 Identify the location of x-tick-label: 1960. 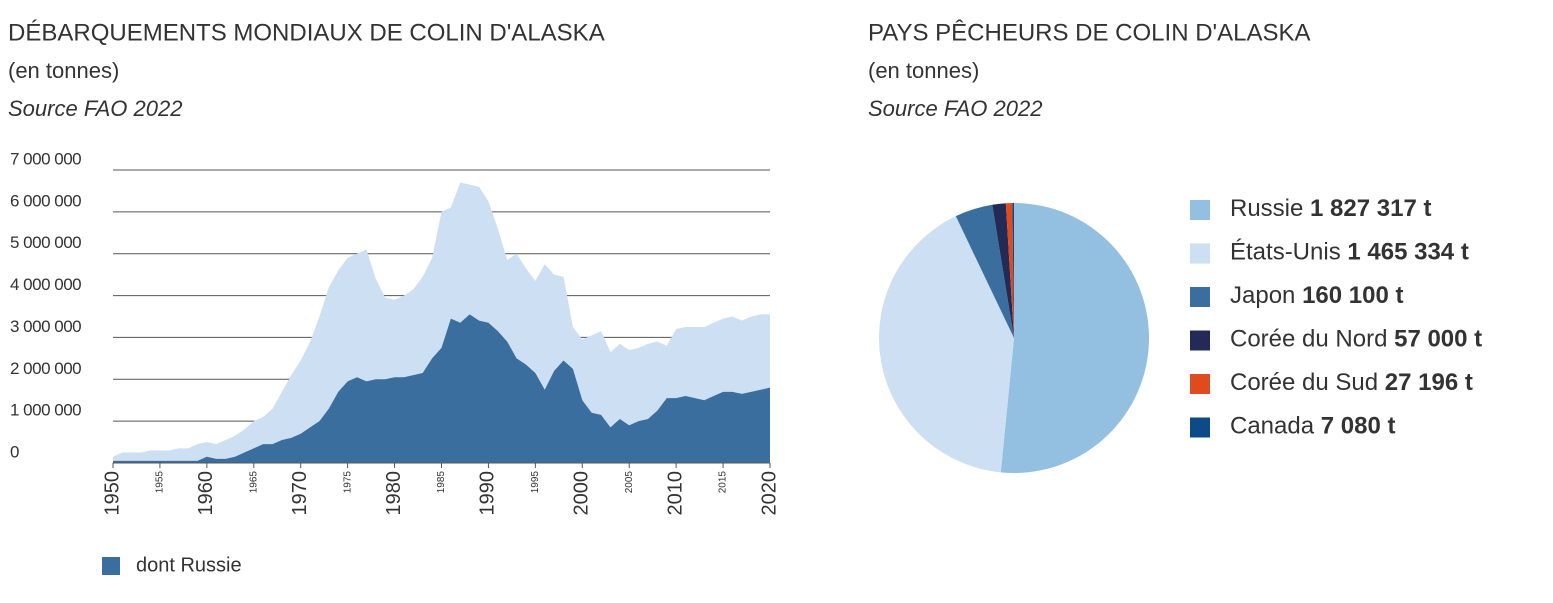
(206, 493).